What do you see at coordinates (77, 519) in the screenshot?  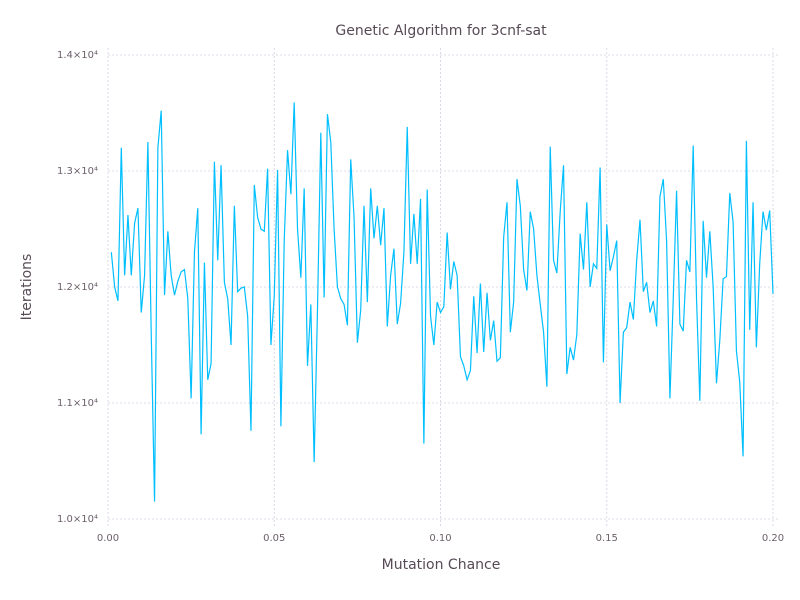 I see `y-tick-label: 1.0×10⁴` at bounding box center [77, 519].